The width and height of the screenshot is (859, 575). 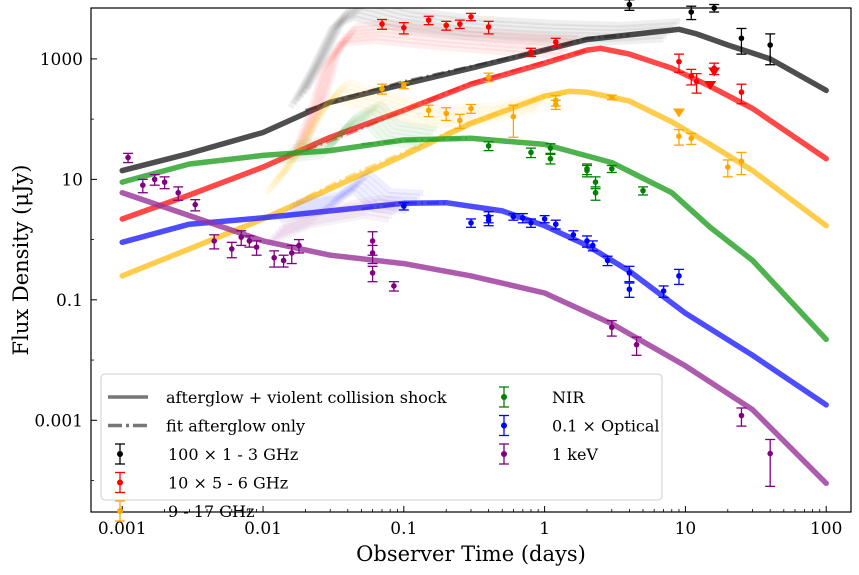 What do you see at coordinates (306, 397) in the screenshot?
I see `legend-label: afterglow + violent collision shock` at bounding box center [306, 397].